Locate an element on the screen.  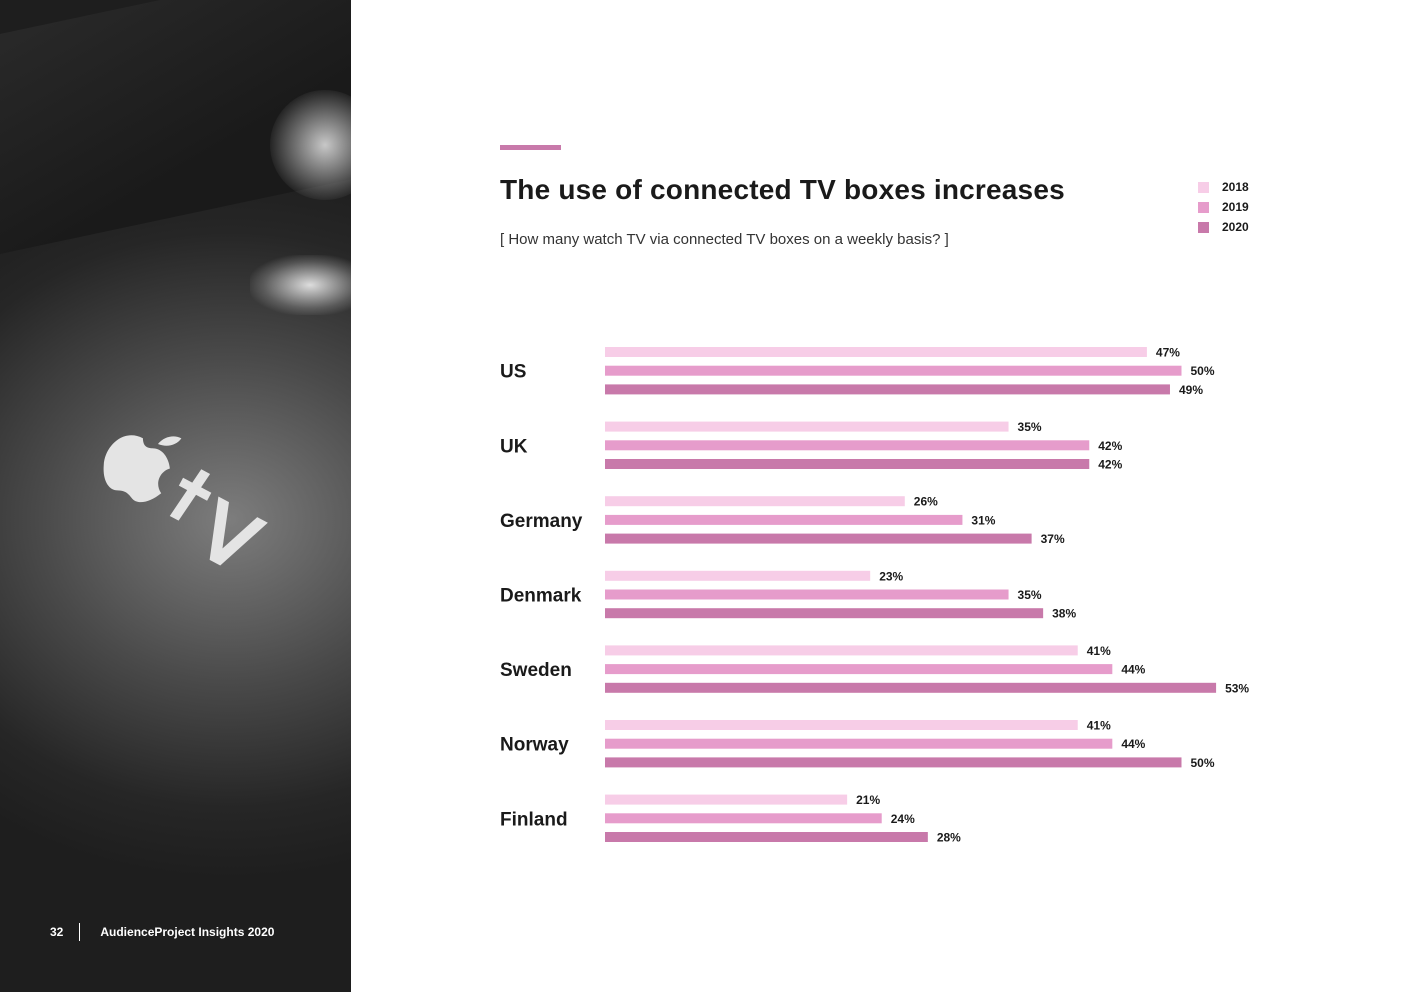
bar-finland-2018 is located at coordinates (726, 799).